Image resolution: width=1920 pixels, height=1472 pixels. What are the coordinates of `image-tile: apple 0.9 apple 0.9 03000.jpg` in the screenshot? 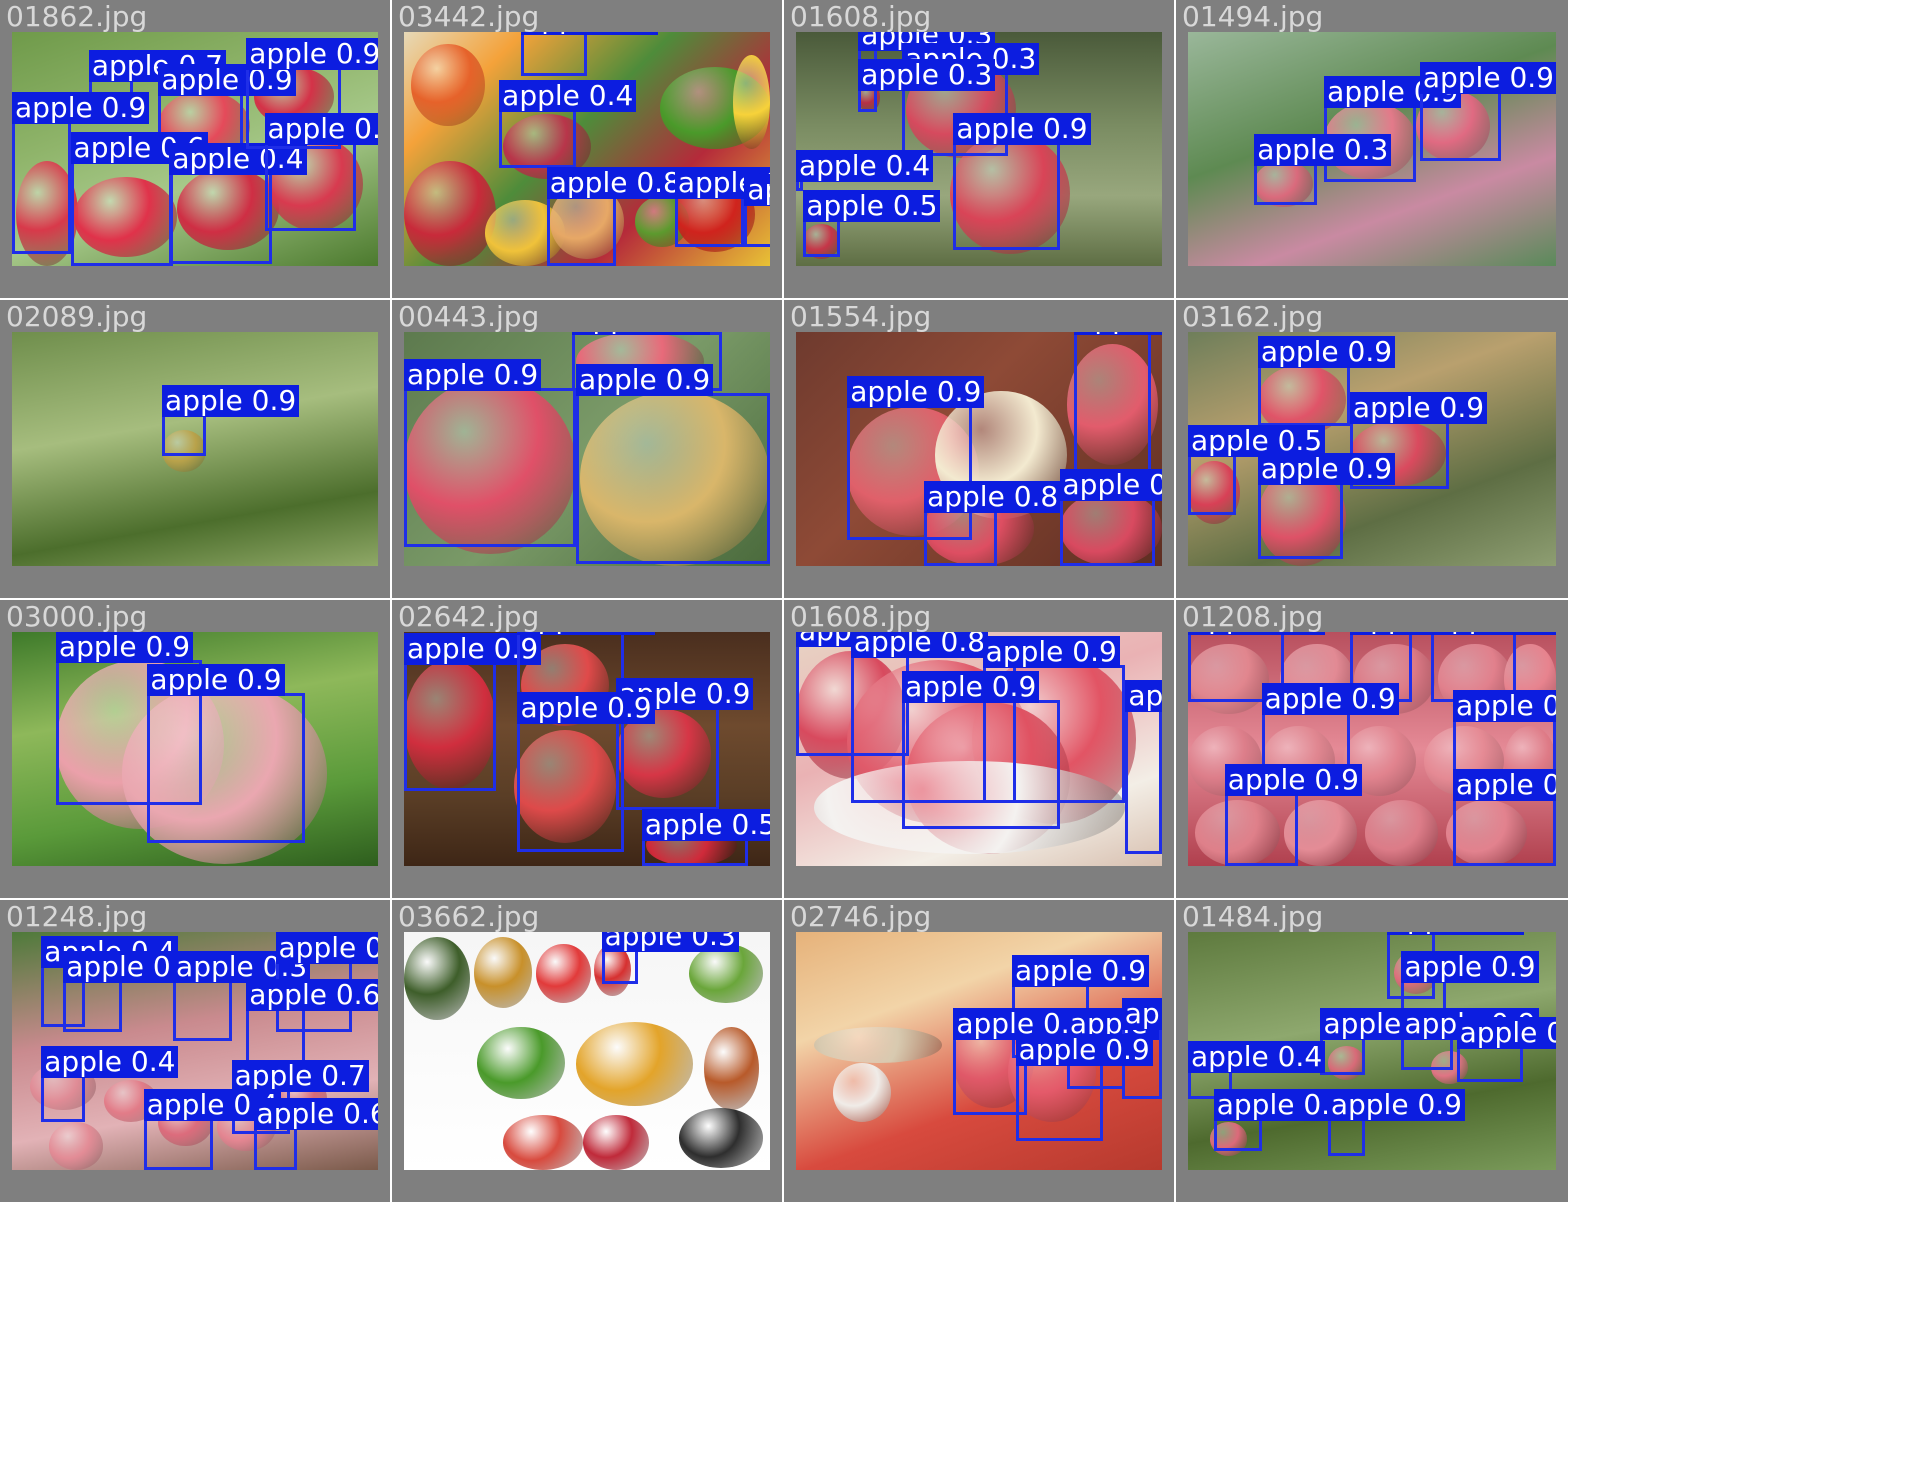 It's located at (195, 749).